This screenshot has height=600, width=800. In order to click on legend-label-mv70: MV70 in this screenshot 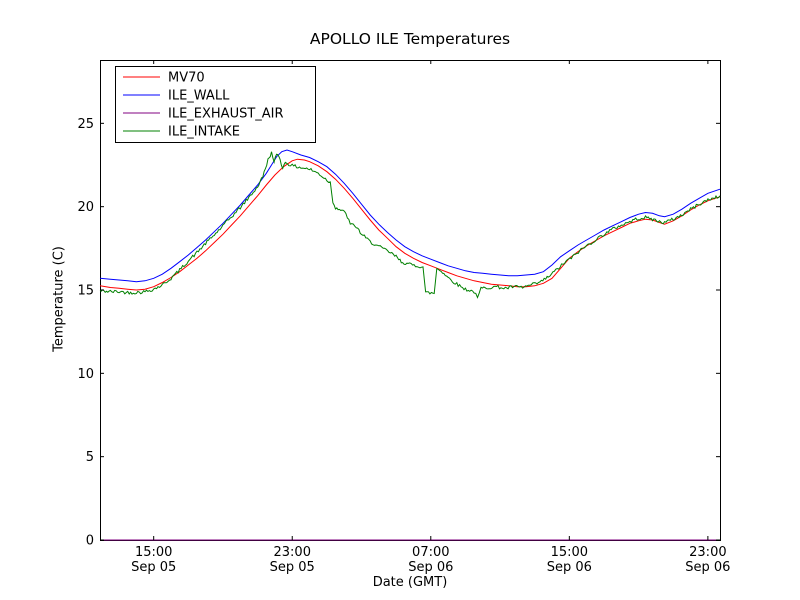, I will do `click(186, 78)`.